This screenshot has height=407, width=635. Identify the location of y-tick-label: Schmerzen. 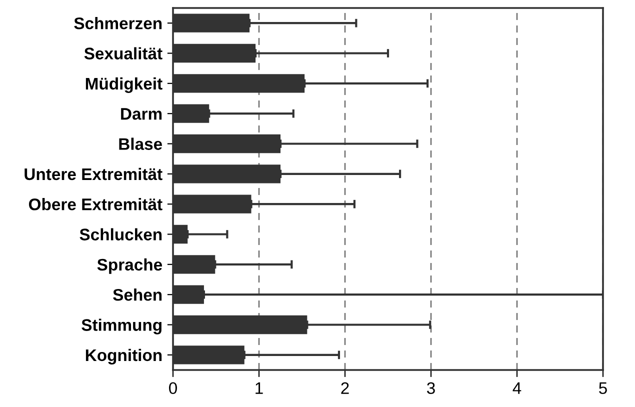
(118, 23).